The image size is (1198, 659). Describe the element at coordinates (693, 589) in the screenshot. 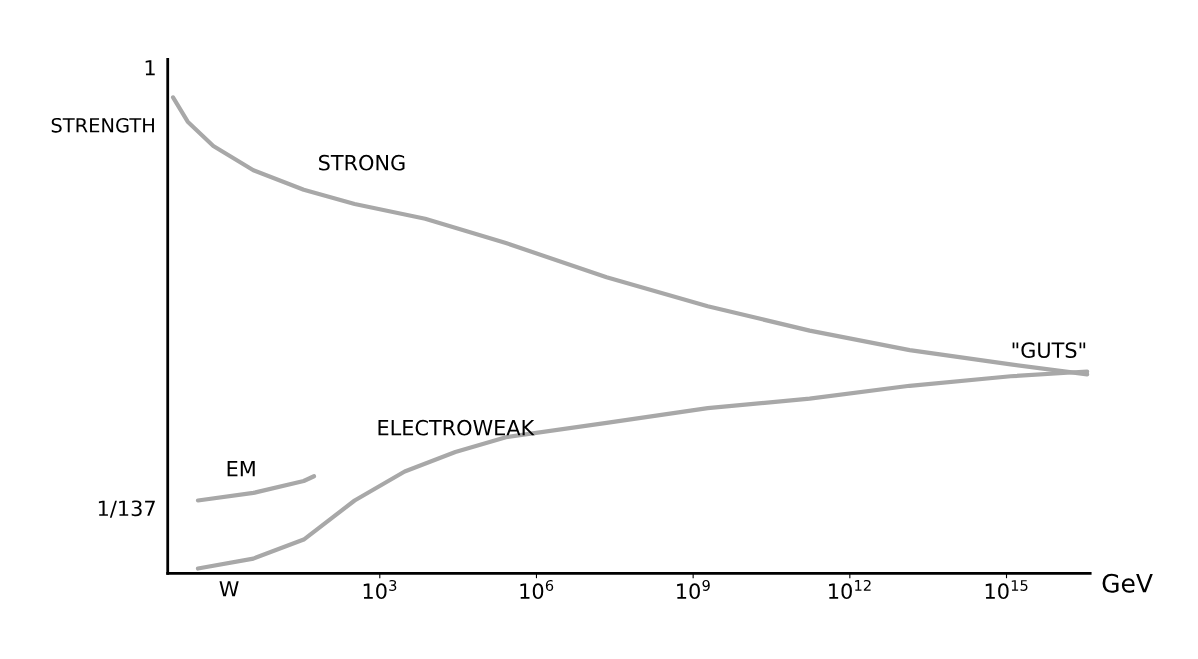

I see `x-tick-label: 10$^{9}$` at that location.